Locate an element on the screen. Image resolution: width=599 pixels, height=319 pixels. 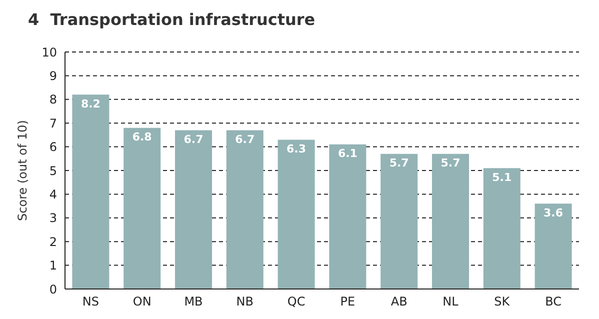
data-label: 6.1 is located at coordinates (348, 153).